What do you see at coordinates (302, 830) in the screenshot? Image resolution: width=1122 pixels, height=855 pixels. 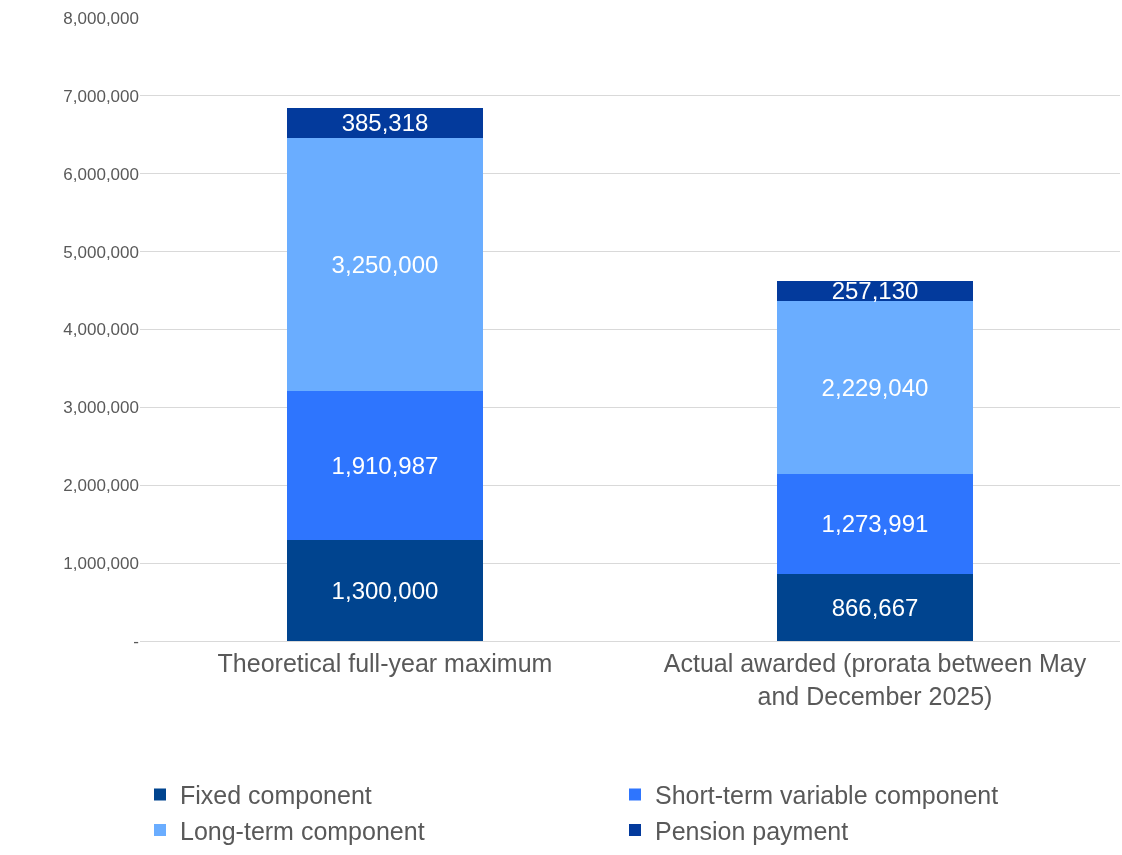 I see `legend-label: Long-term component` at bounding box center [302, 830].